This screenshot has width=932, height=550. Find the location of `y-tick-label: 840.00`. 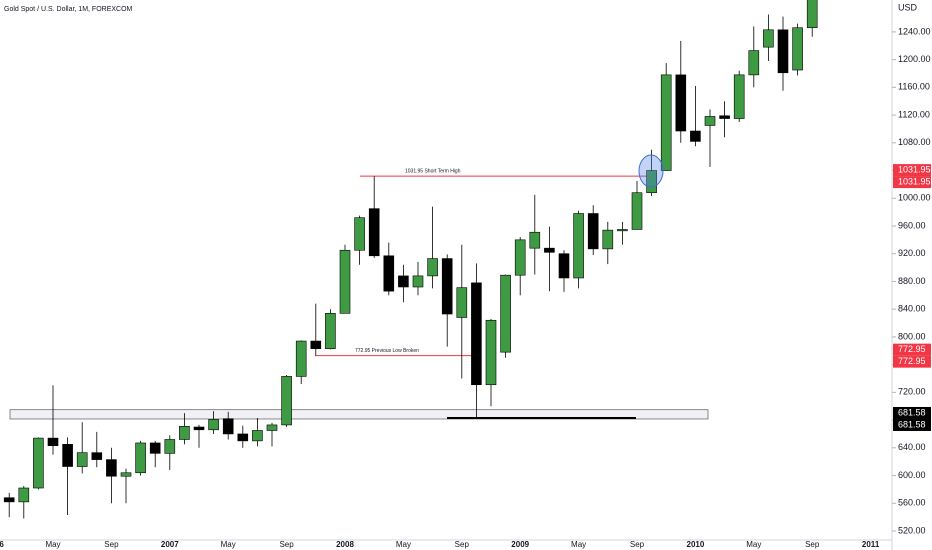

y-tick-label: 840.00 is located at coordinates (912, 309).